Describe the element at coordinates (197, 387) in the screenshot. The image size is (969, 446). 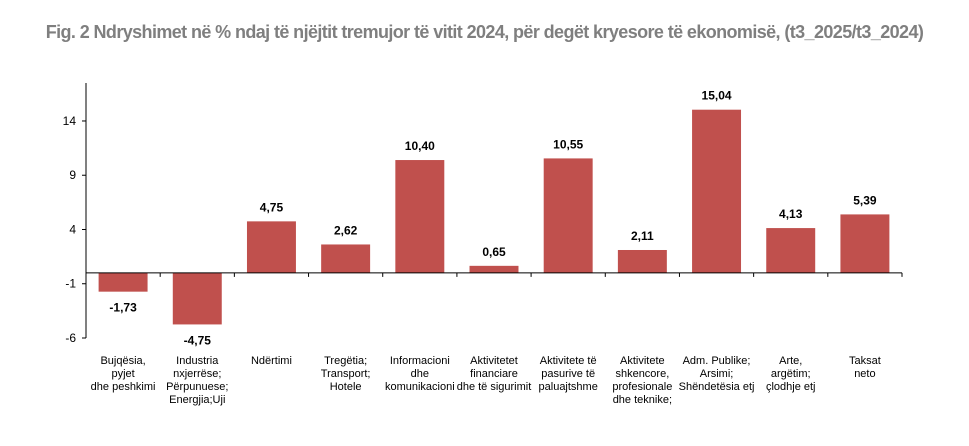
I see `category-label-line: Përpunuese;` at that location.